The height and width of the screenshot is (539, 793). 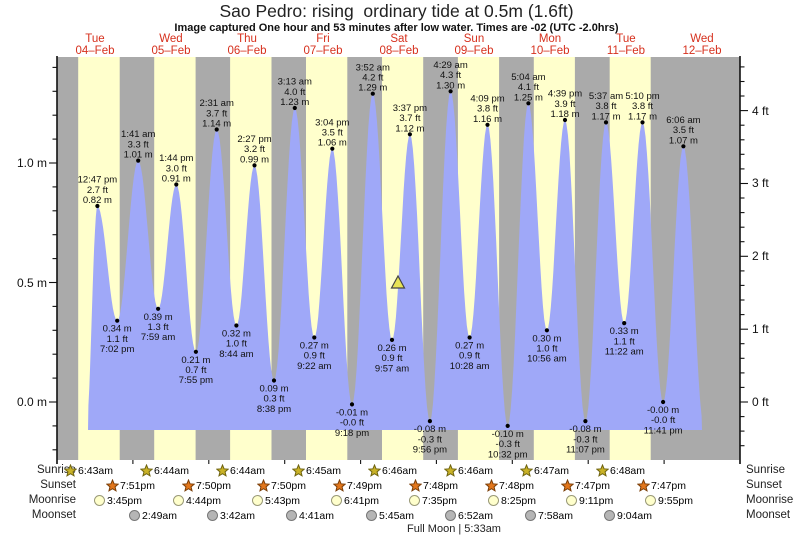 I want to click on sunrise-time: 6:44am, so click(x=248, y=470).